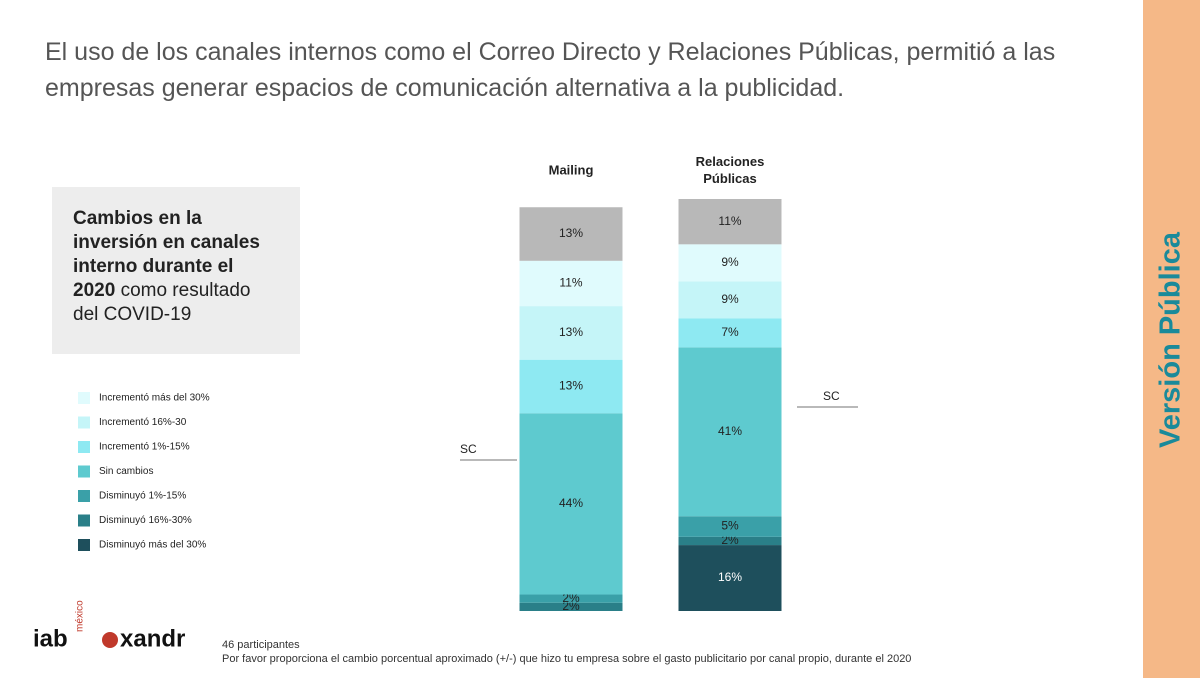 This screenshot has width=1200, height=678. What do you see at coordinates (143, 422) in the screenshot?
I see `legend-label: Incrementó 16%-30` at bounding box center [143, 422].